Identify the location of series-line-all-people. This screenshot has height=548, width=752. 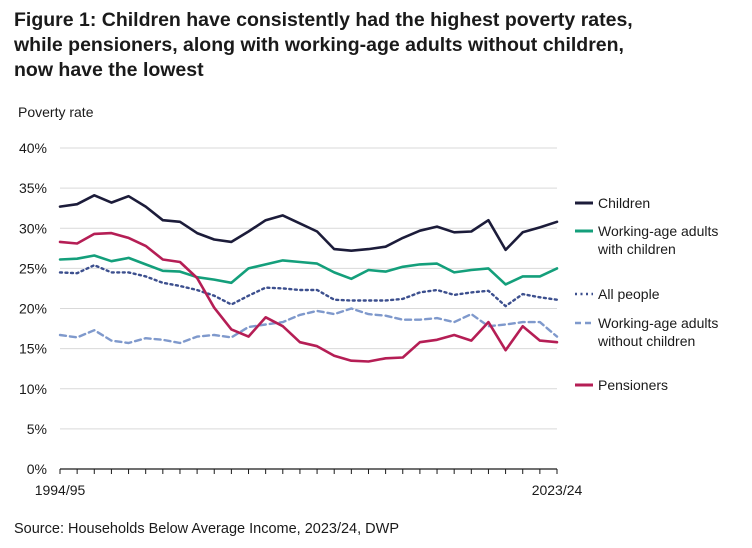
(308, 286).